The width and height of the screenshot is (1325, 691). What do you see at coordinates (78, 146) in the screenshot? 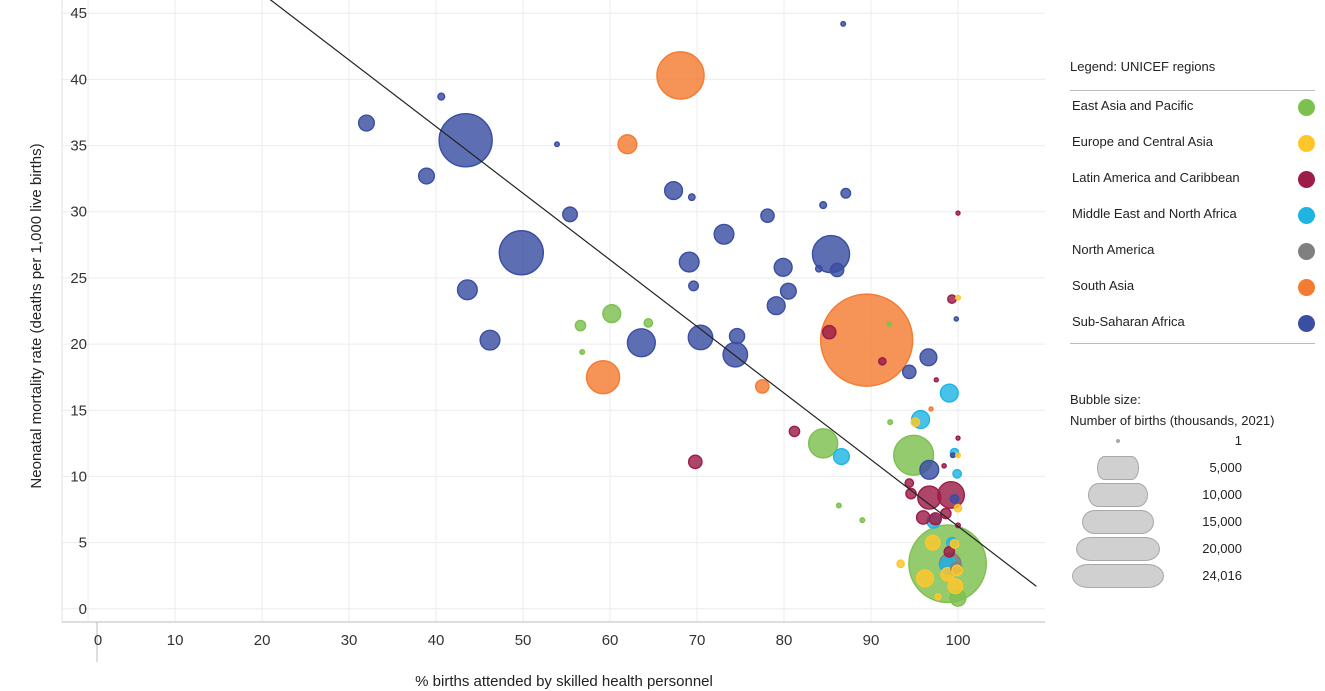
I see `y-tick-label: 35` at bounding box center [78, 146].